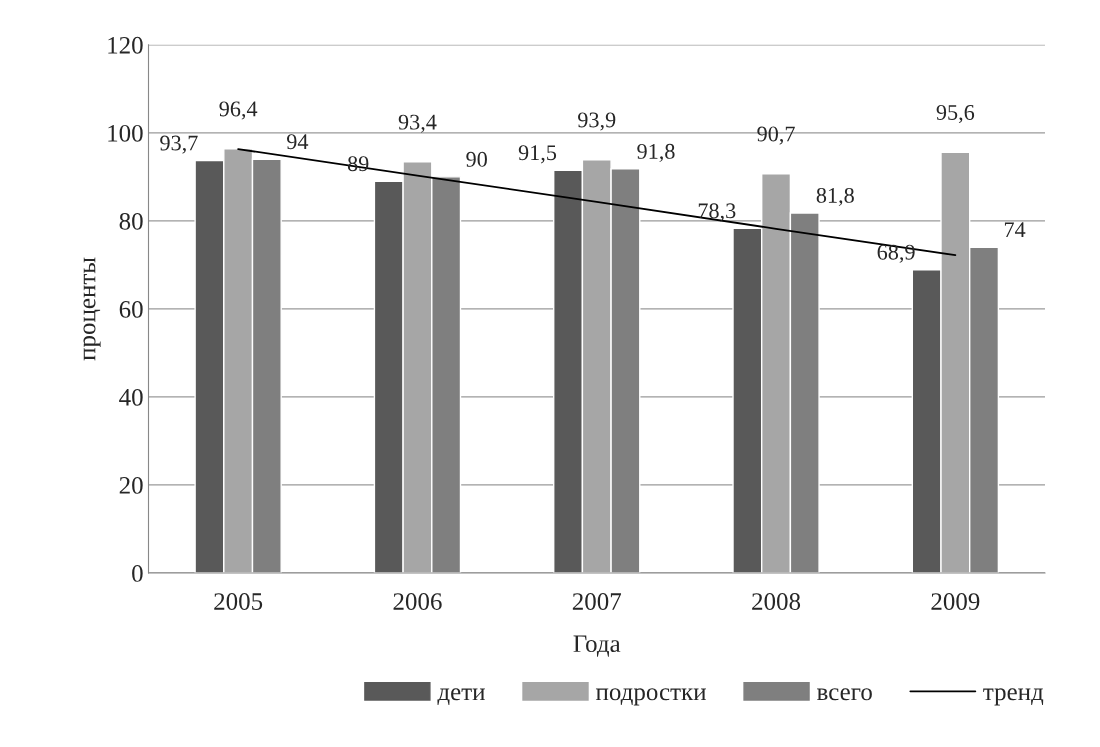  What do you see at coordinates (844, 694) in the screenshot?
I see `legend-label: всего` at bounding box center [844, 694].